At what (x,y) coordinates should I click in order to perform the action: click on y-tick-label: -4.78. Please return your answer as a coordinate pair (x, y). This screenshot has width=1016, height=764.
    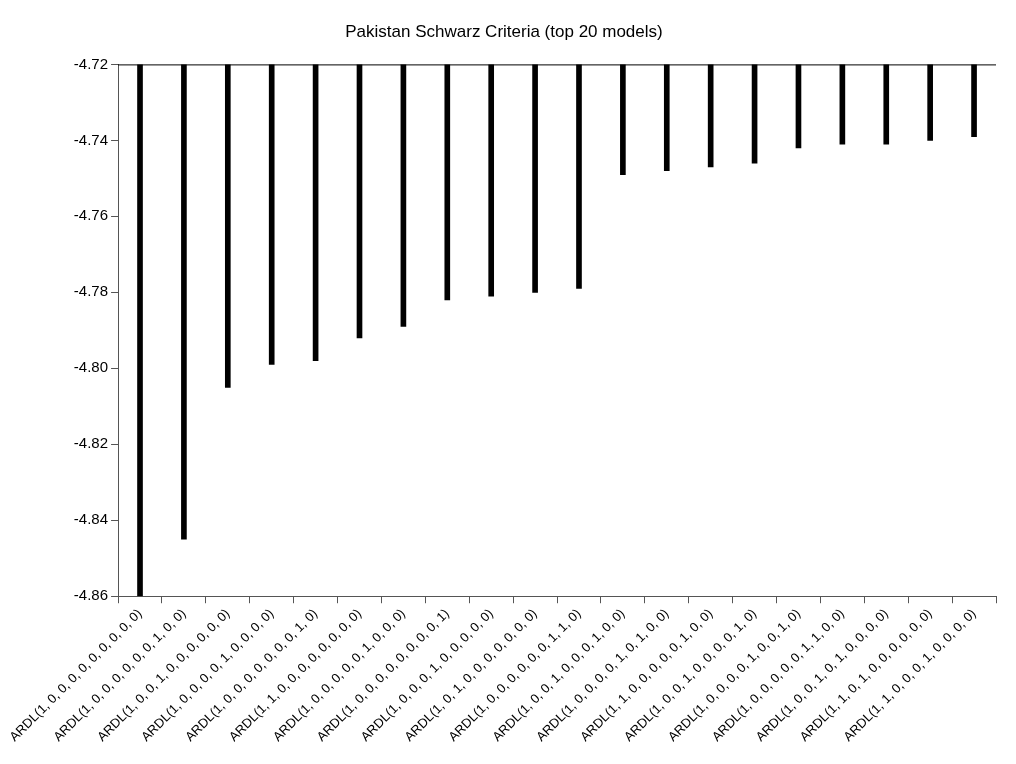
    Looking at the image, I should click on (91, 291).